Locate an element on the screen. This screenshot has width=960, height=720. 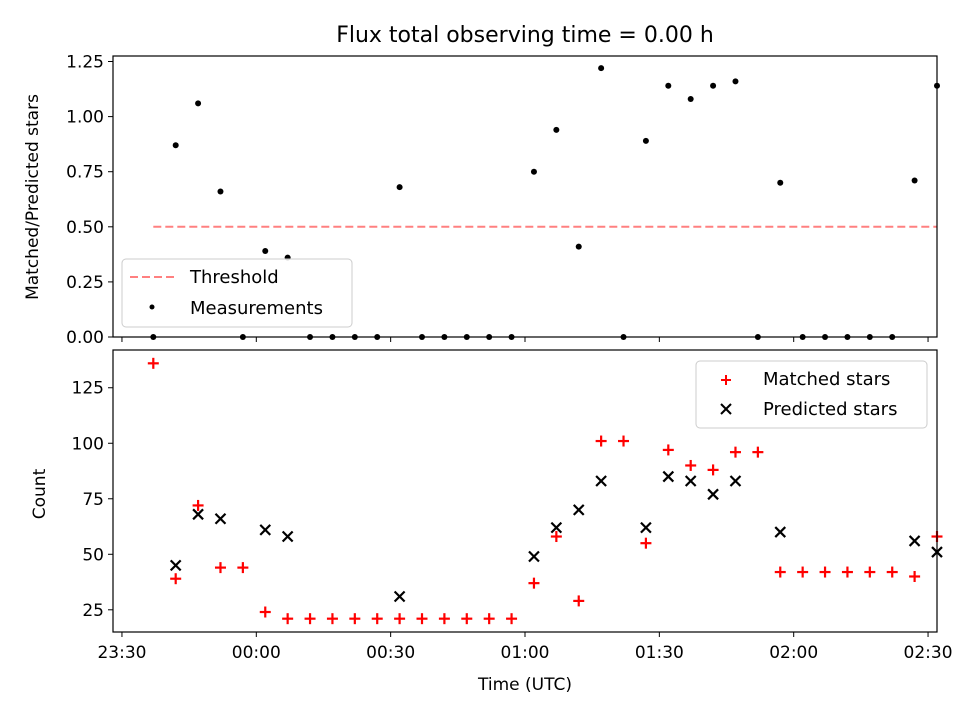
count-y-axis: 25 50 75 100 125 is located at coordinates (92, 500).